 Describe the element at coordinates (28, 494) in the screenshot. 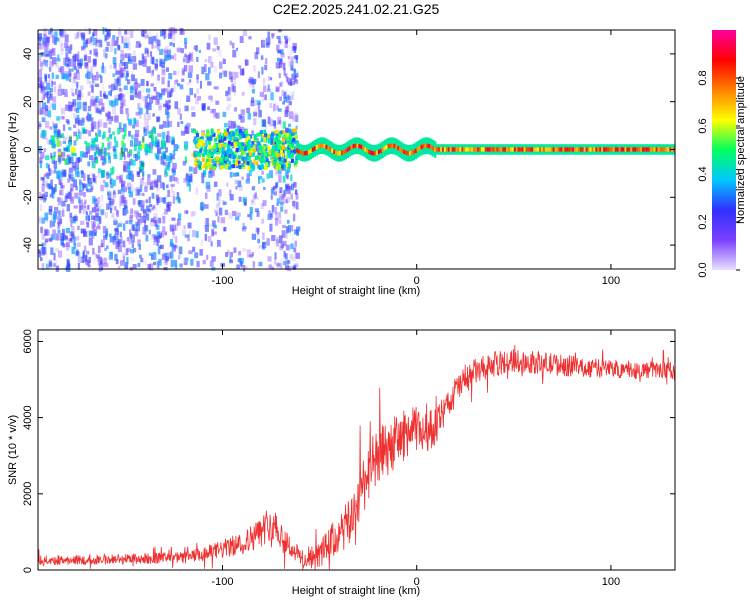

I see `snr-y-tick-label: 2000` at that location.